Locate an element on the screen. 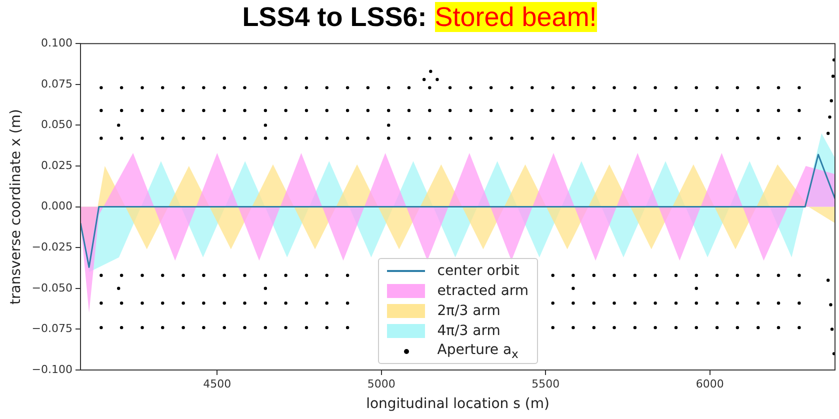 This screenshot has width=839, height=419. x-tick-label: 5000 is located at coordinates (381, 383).